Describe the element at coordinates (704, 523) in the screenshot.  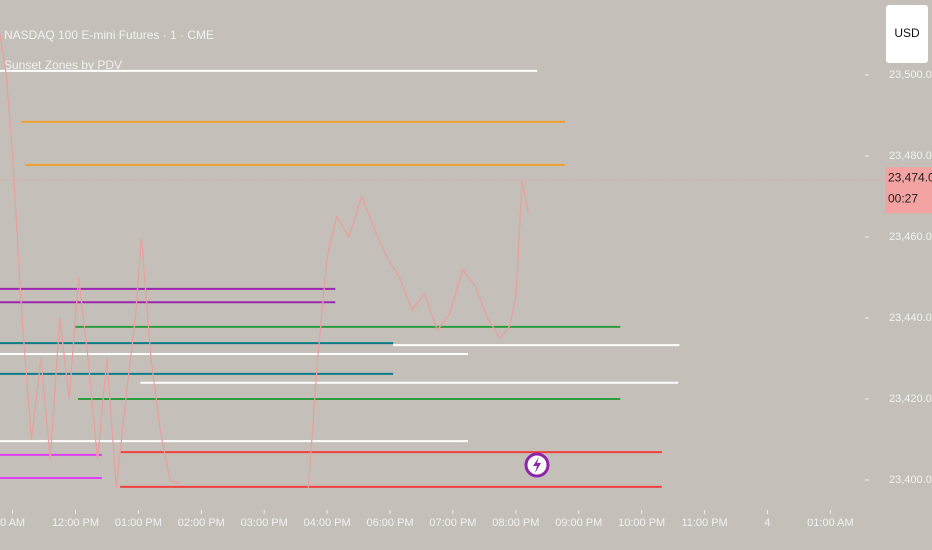
I see `x-tick-label: 11:00 PM` at that location.